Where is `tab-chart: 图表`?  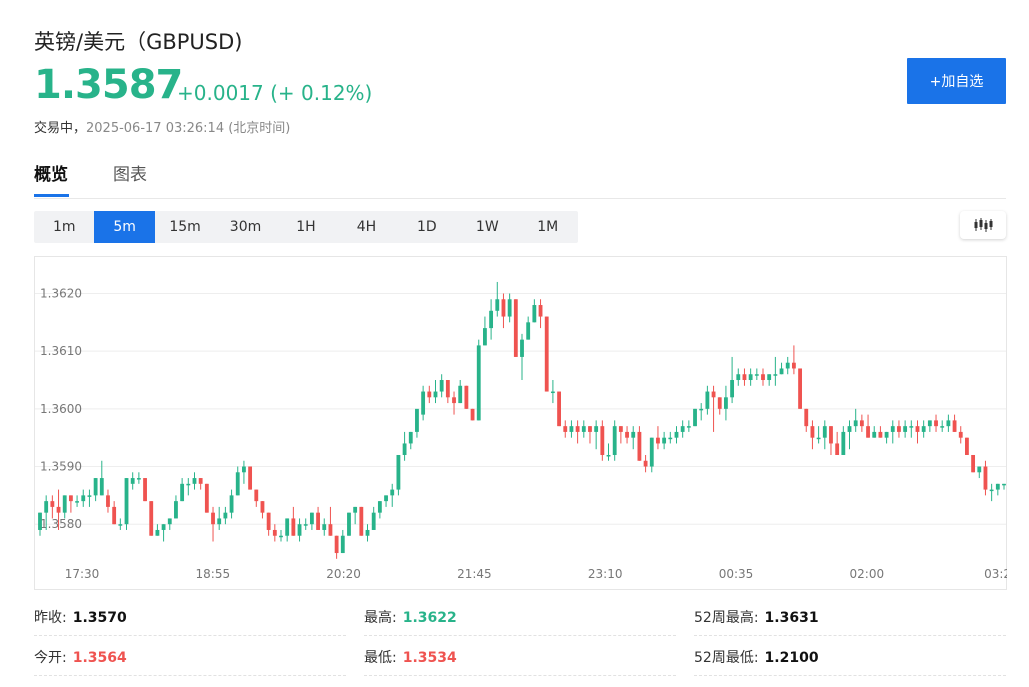
tab-chart: 图表 is located at coordinates (130, 175).